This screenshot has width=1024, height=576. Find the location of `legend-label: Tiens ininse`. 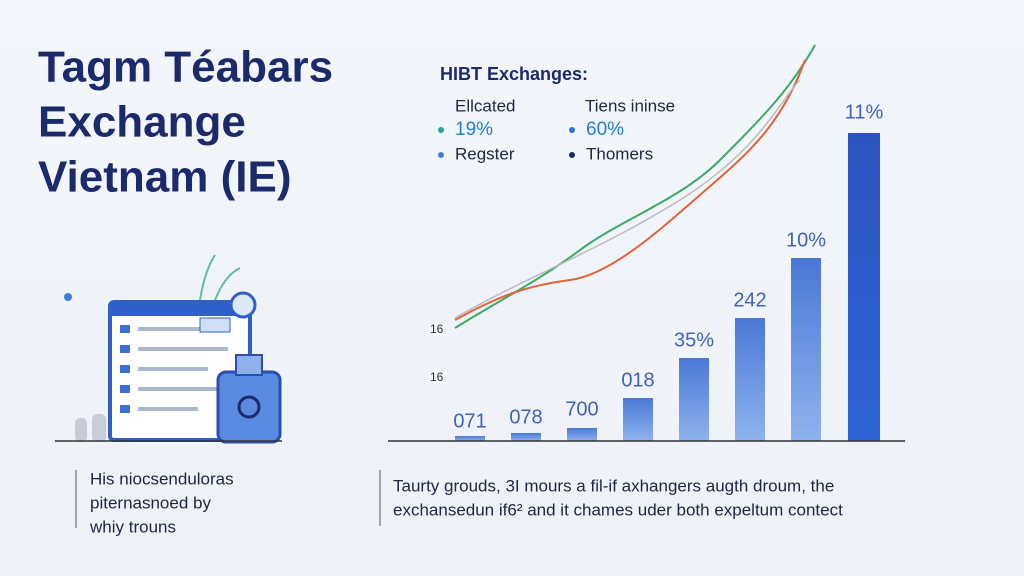

legend-label: Tiens ininse is located at coordinates (630, 105).